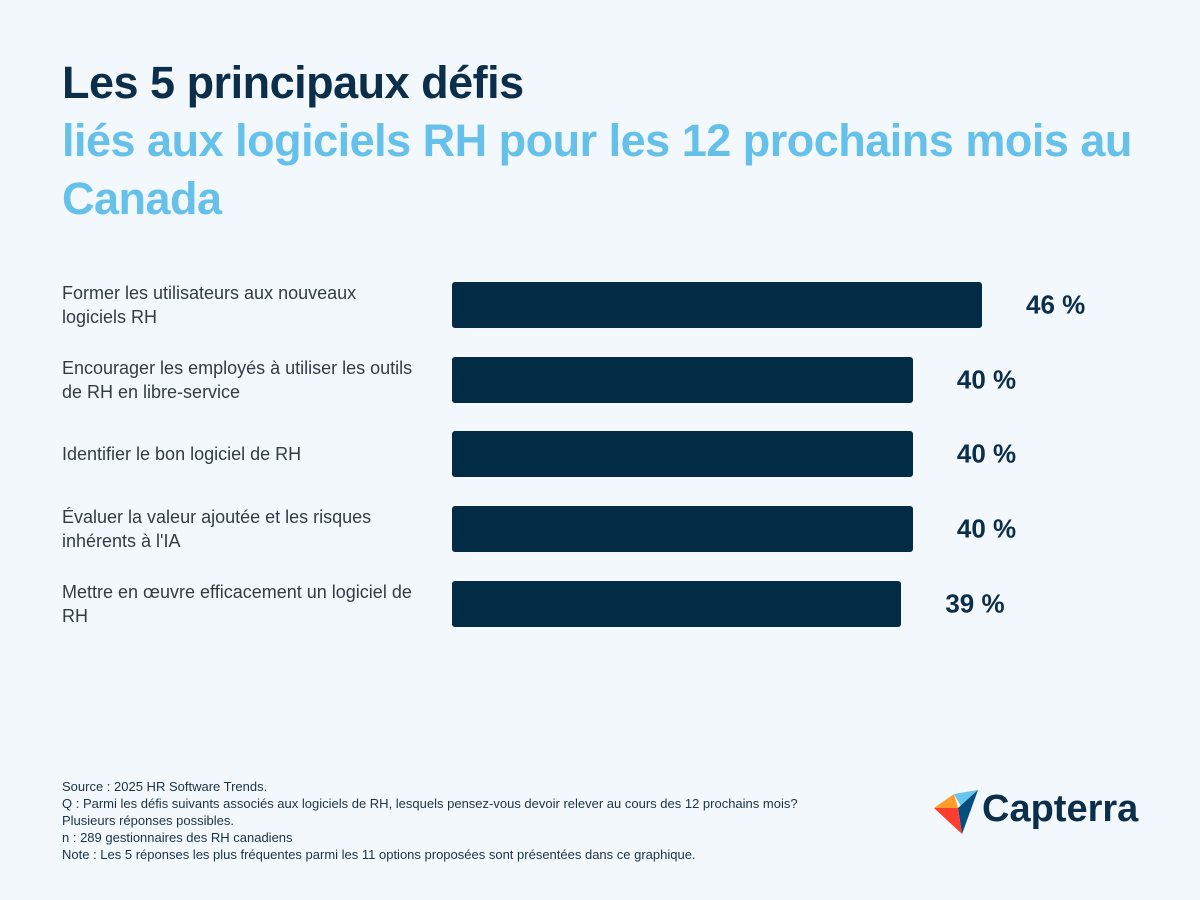  What do you see at coordinates (177, 837) in the screenshot?
I see `footnote: n : 289 gestionnaires des RH canadiens` at bounding box center [177, 837].